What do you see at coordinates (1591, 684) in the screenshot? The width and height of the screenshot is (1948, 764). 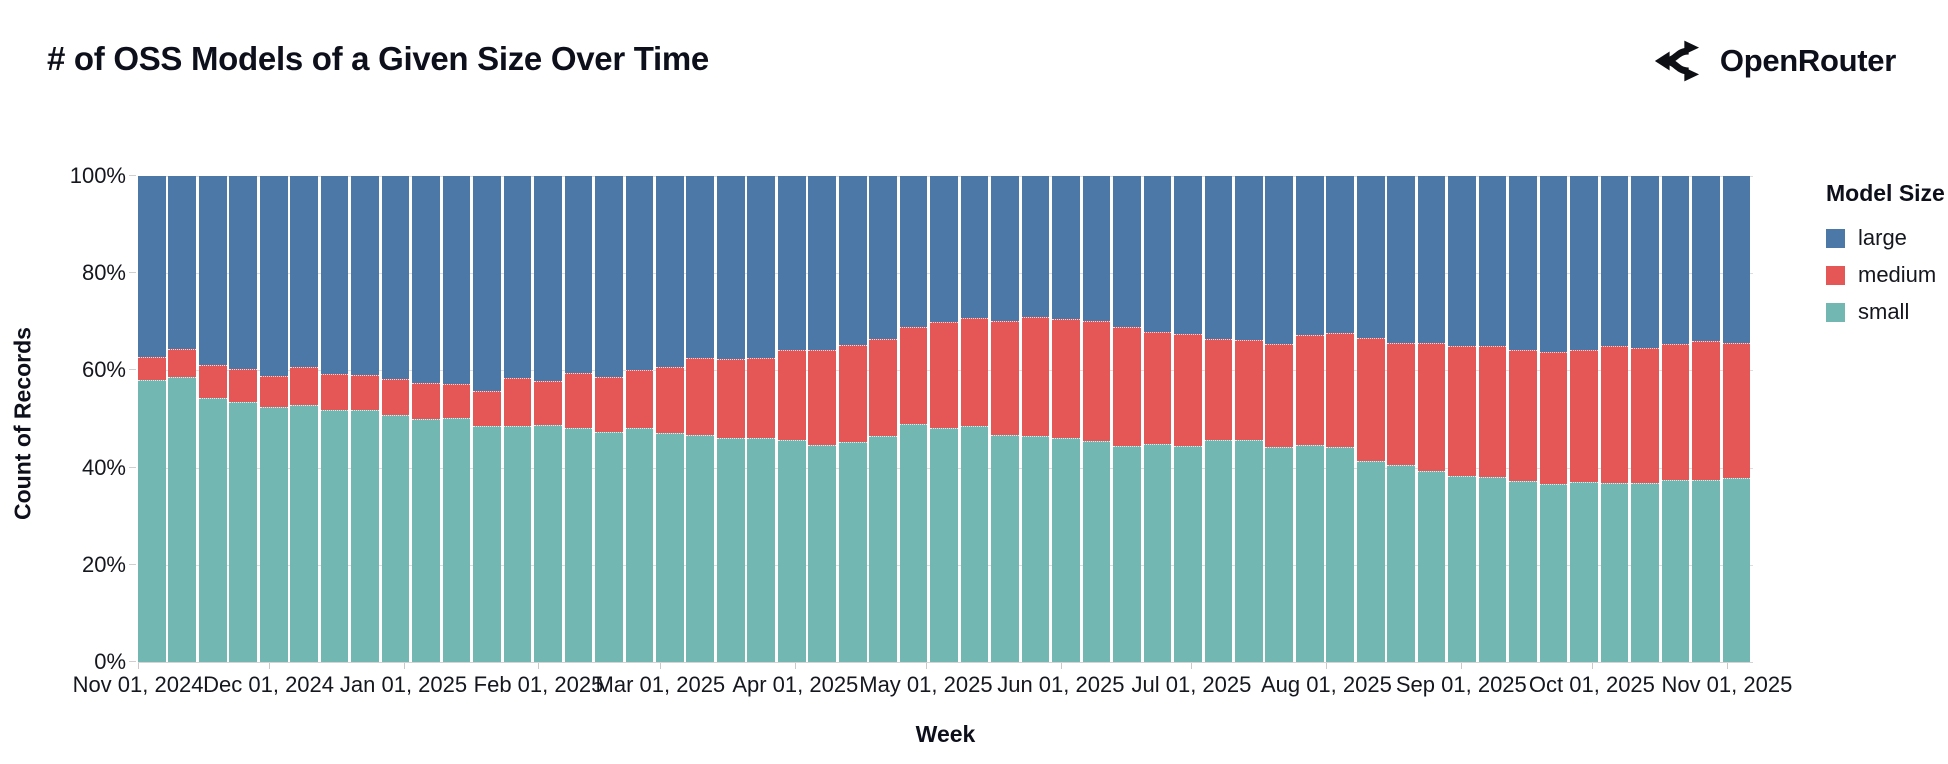 I see `x-tick-label: Oct 01, 2025` at bounding box center [1591, 684].